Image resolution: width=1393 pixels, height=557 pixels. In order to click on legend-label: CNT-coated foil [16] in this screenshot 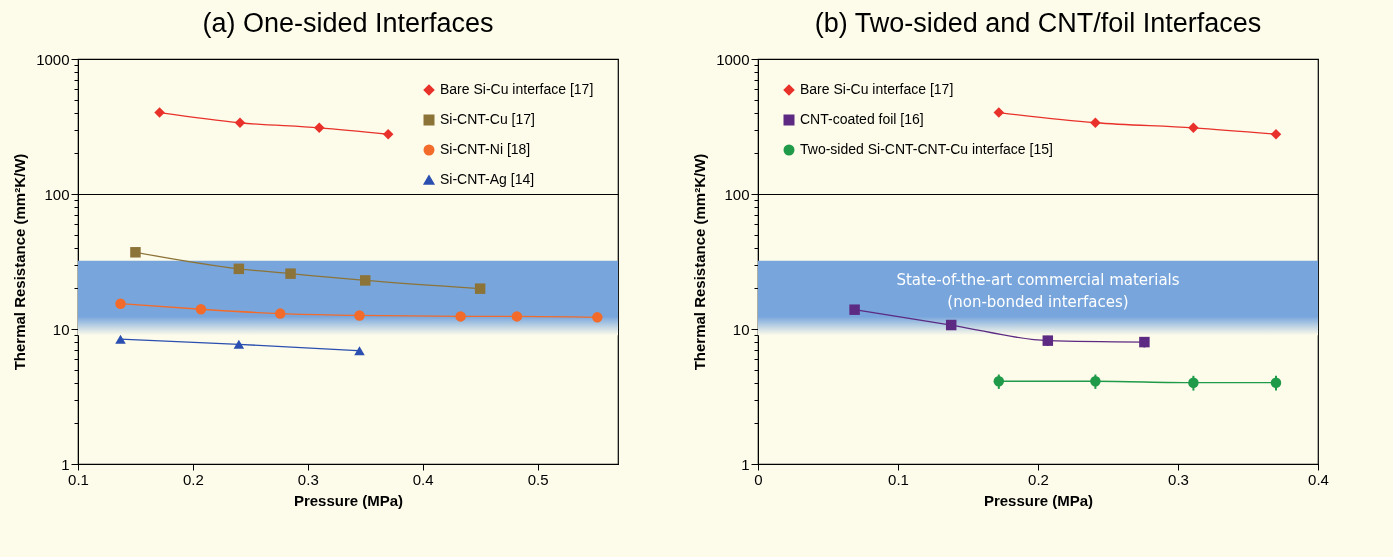, I will do `click(862, 119)`.